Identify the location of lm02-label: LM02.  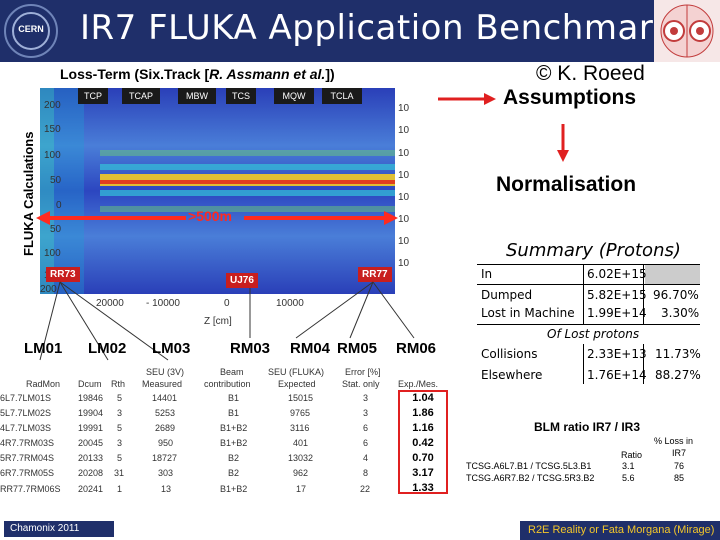
(107, 348).